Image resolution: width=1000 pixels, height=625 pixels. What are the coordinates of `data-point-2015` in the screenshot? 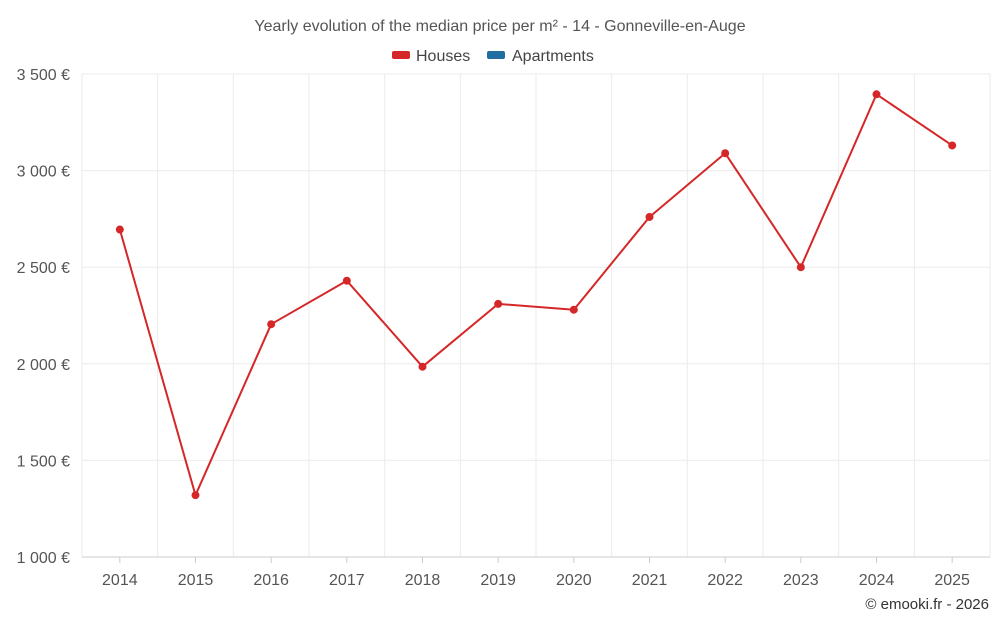 It's located at (195, 495).